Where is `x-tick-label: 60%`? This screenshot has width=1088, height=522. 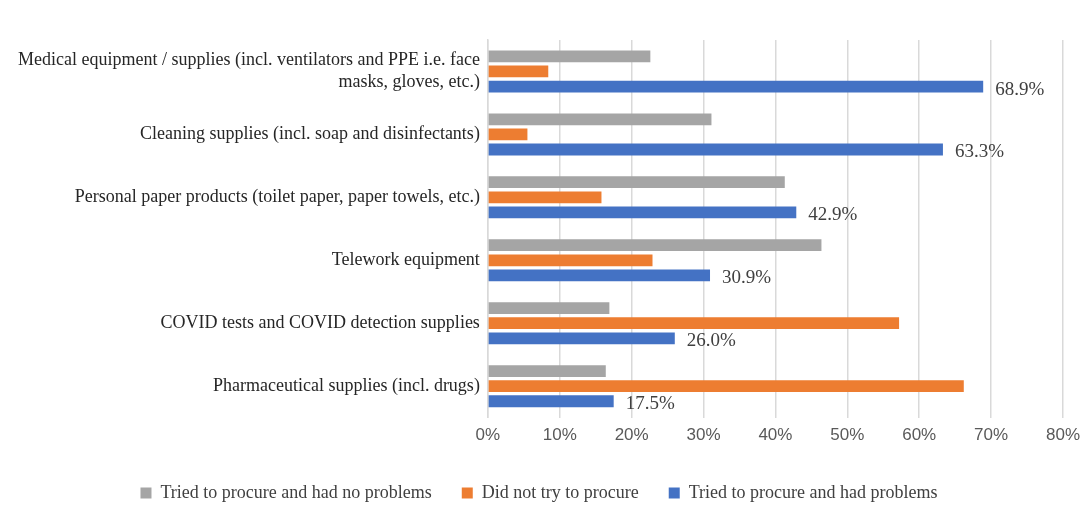
x-tick-label: 60% is located at coordinates (919, 435).